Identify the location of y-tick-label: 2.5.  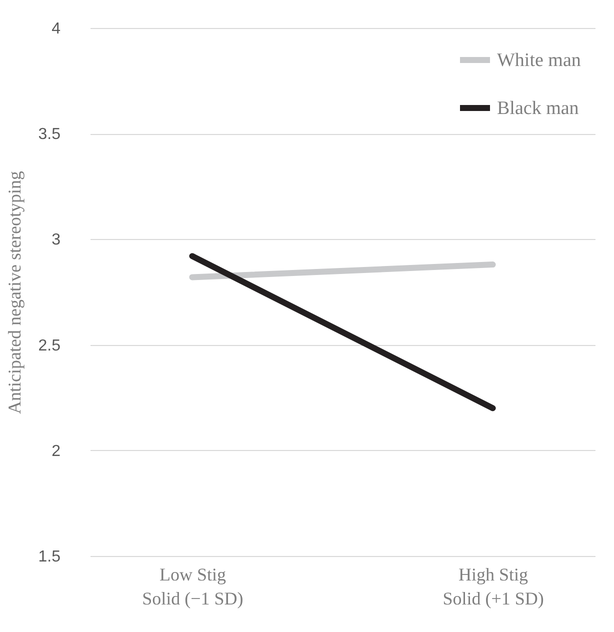
(49, 345).